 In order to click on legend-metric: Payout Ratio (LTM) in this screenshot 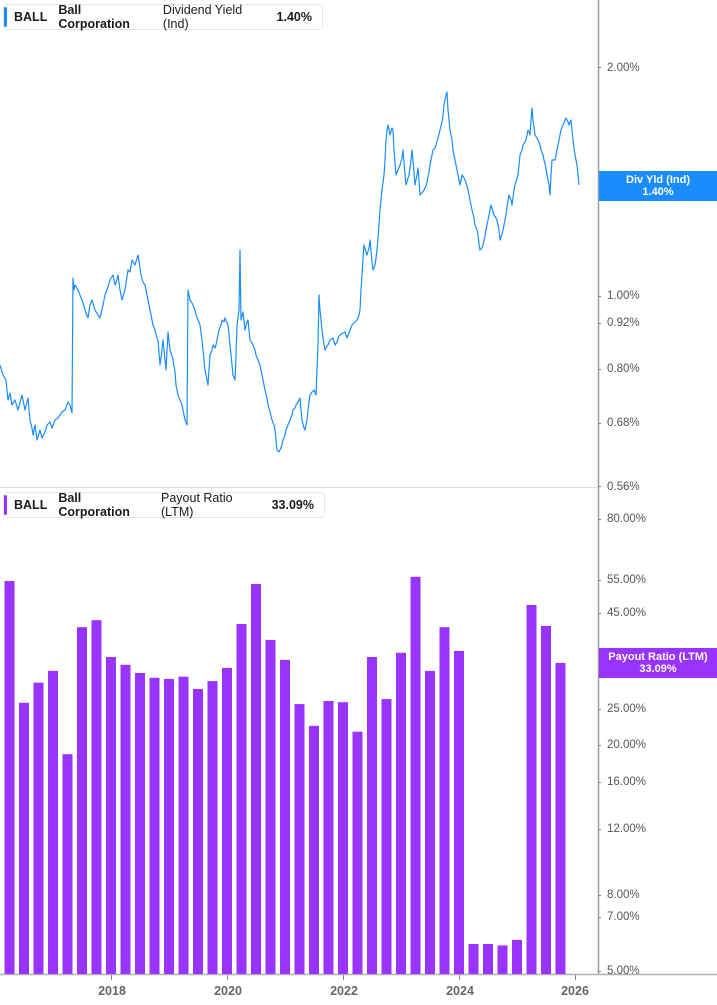, I will do `click(197, 505)`.